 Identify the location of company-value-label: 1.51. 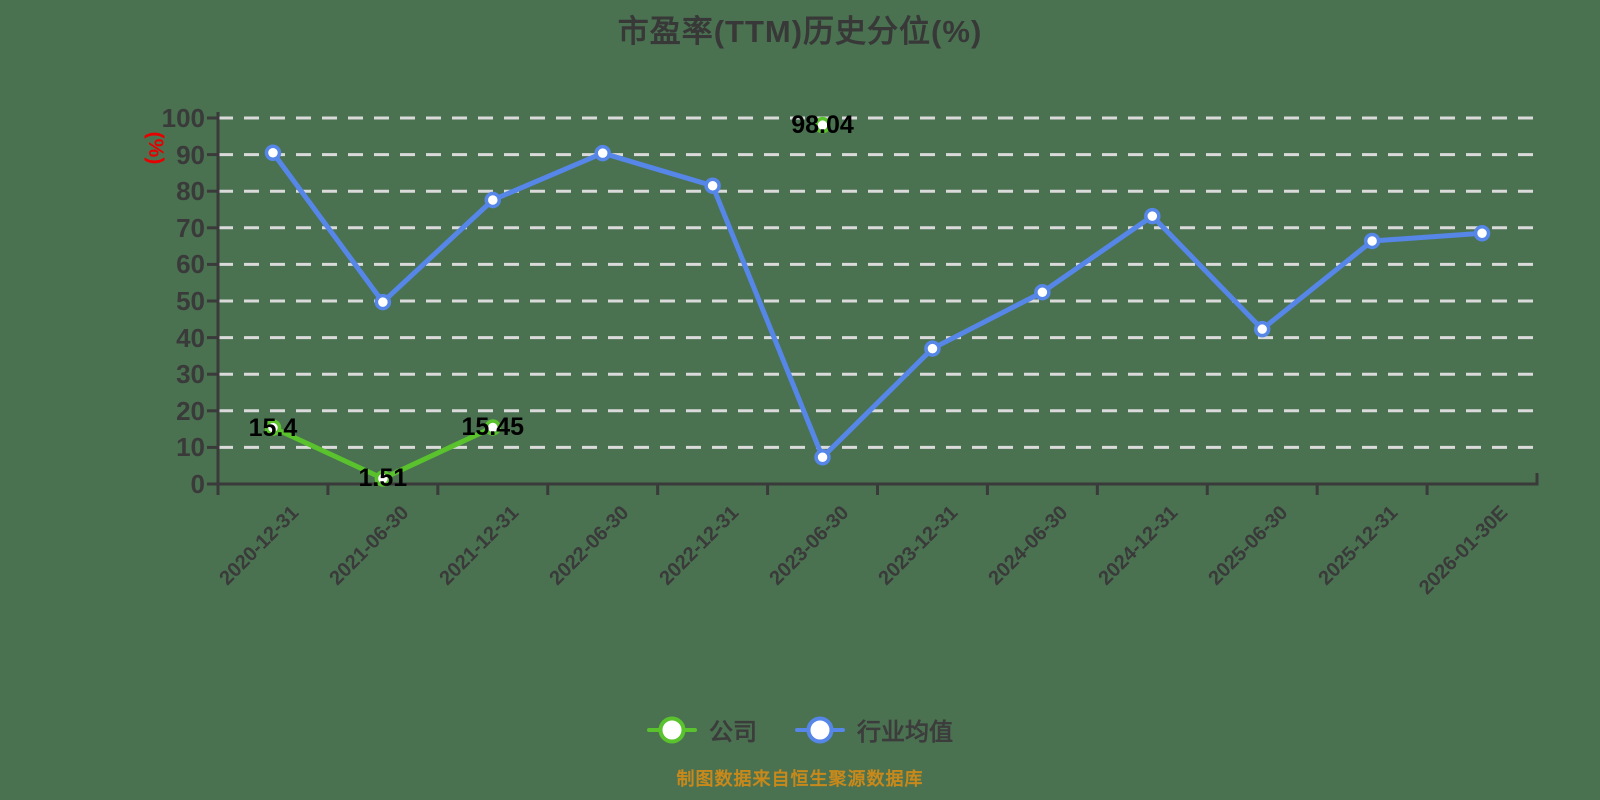
(383, 478).